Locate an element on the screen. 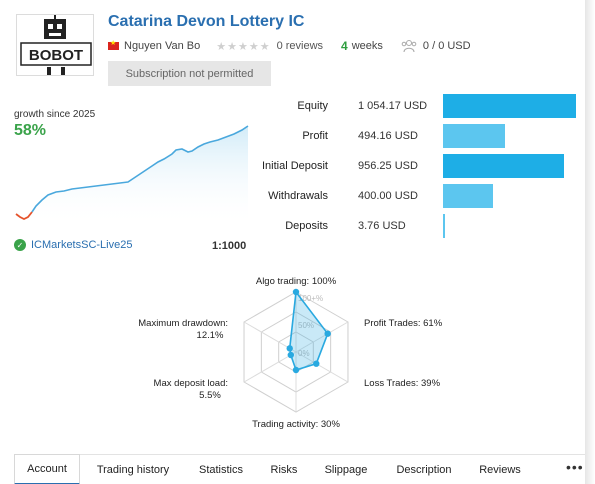  stat-label: Profit is located at coordinates (315, 136).